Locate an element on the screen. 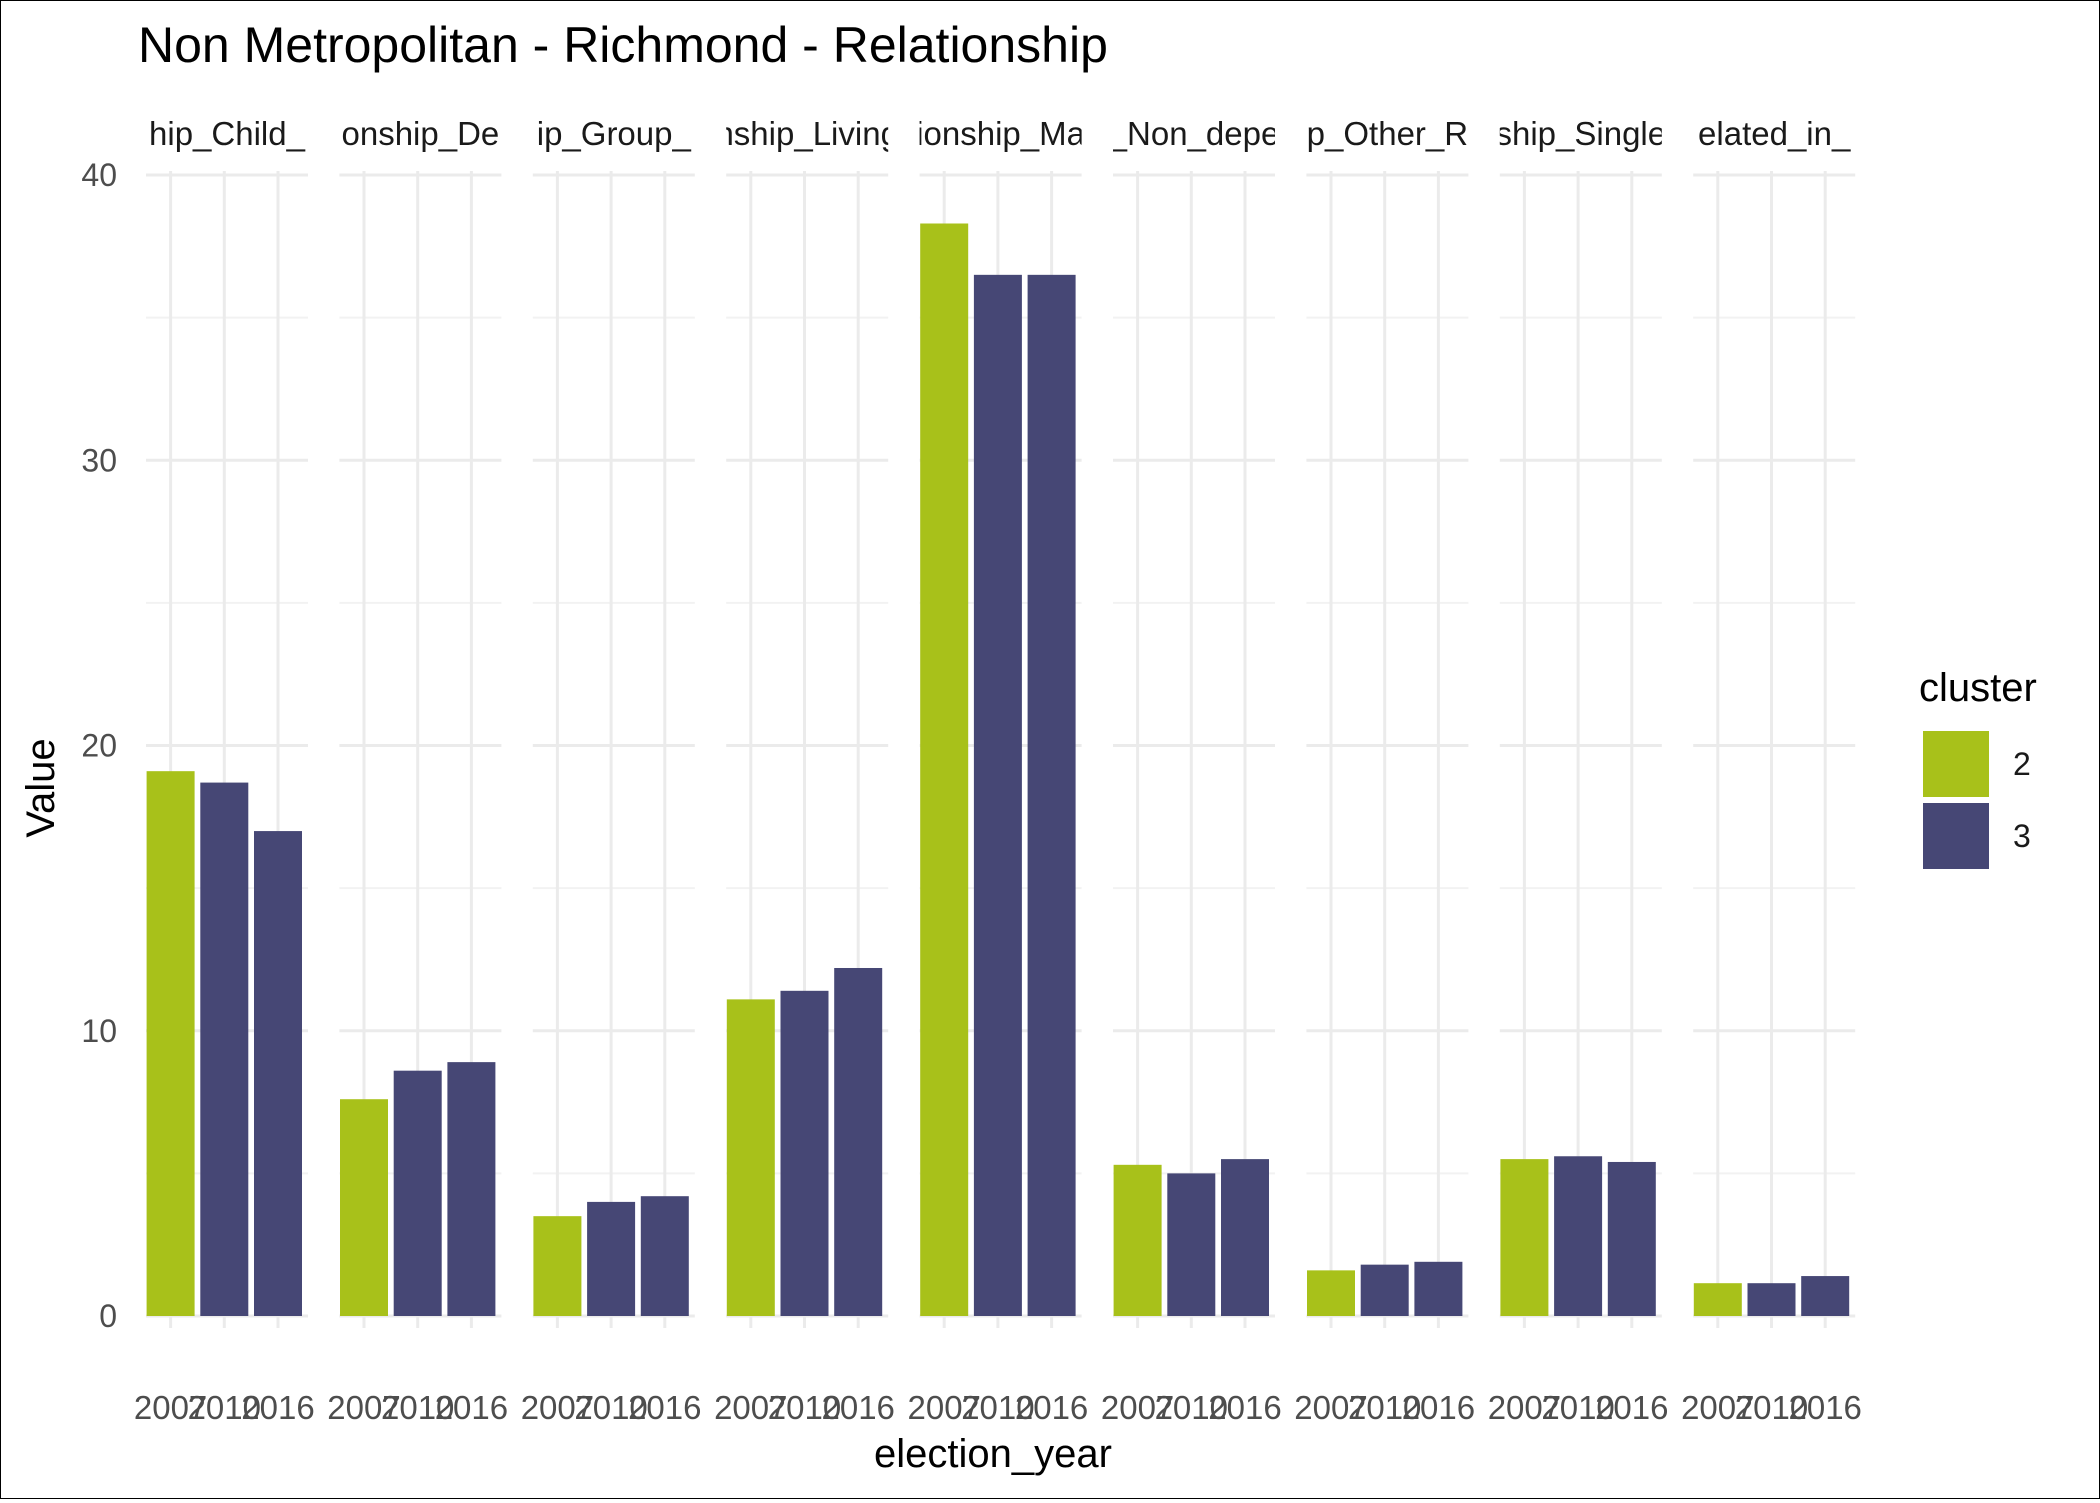 This screenshot has width=2100, height=1503. facet-strip-label: ionship_Ma is located at coordinates (1000, 133).